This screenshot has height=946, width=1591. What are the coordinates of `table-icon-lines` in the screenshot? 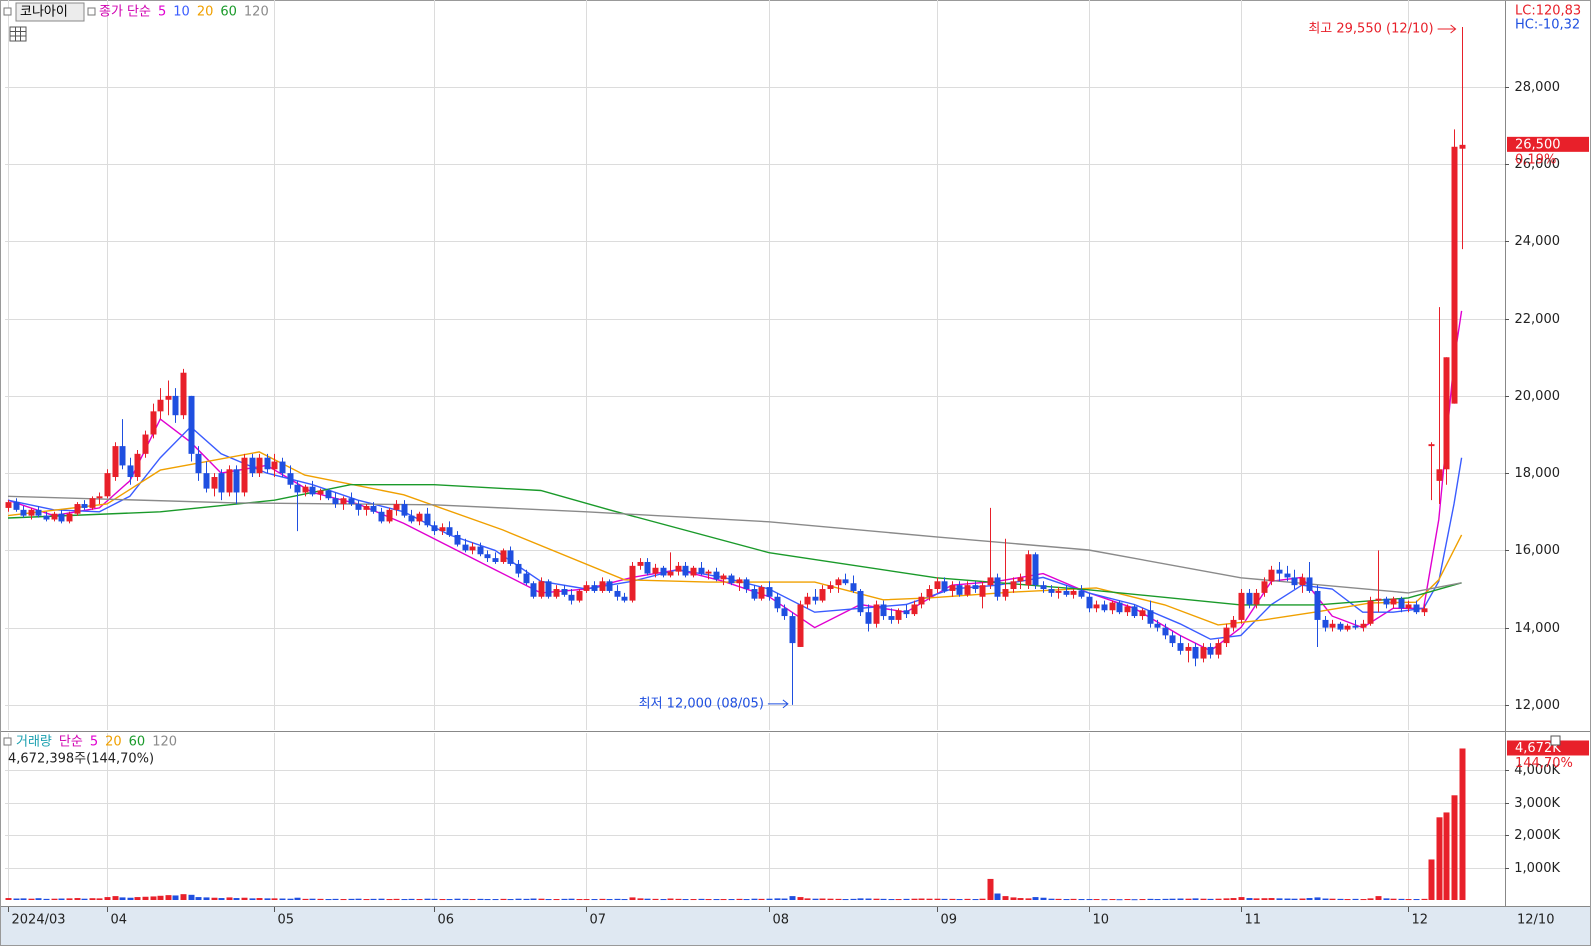 It's located at (18, 34).